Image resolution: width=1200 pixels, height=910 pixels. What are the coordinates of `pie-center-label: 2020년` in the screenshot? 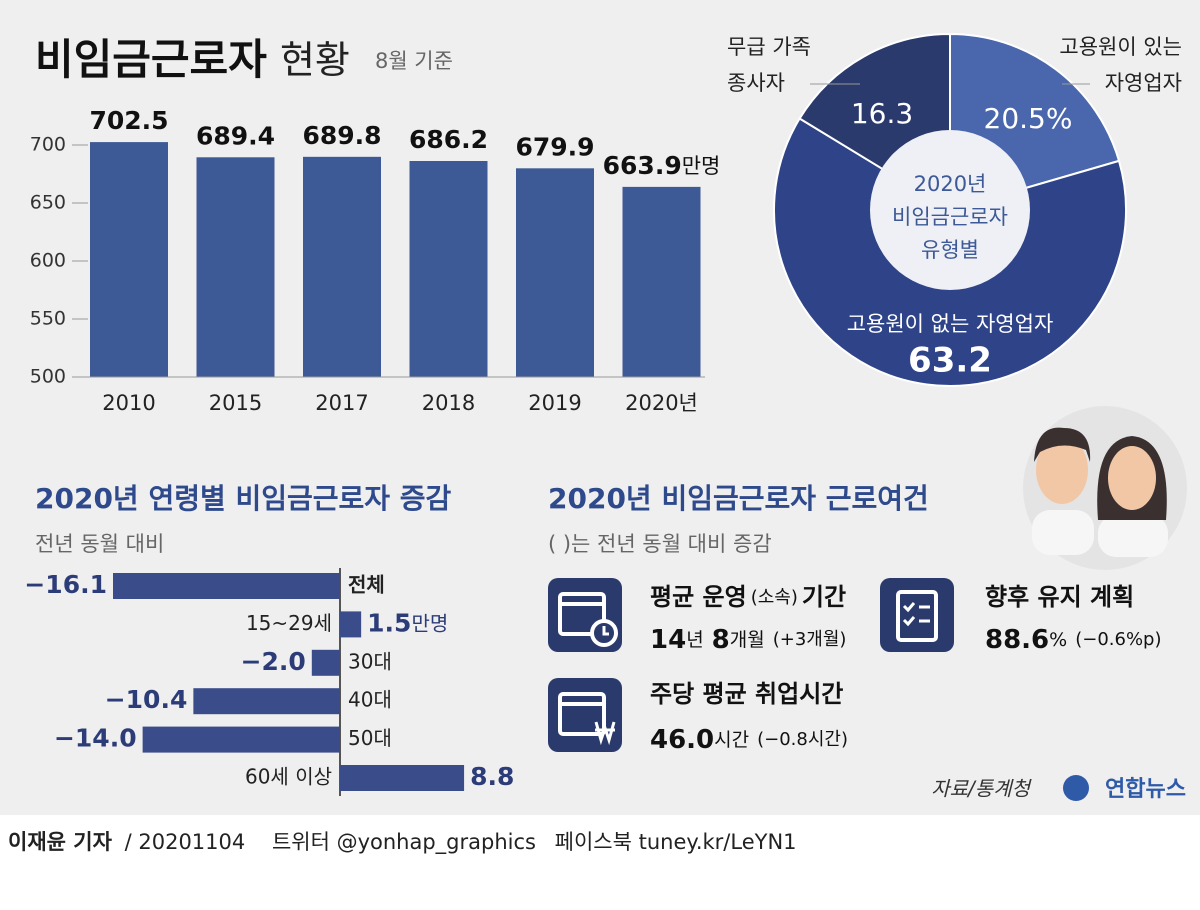 It's located at (950, 184).